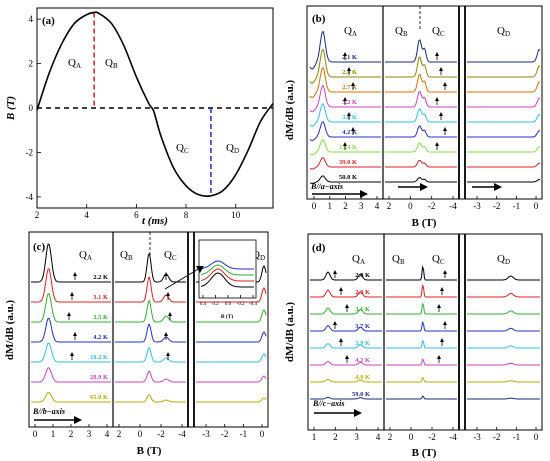  What do you see at coordinates (149, 451) in the screenshot?
I see `panel-c-xlabel: B (T)` at bounding box center [149, 451].